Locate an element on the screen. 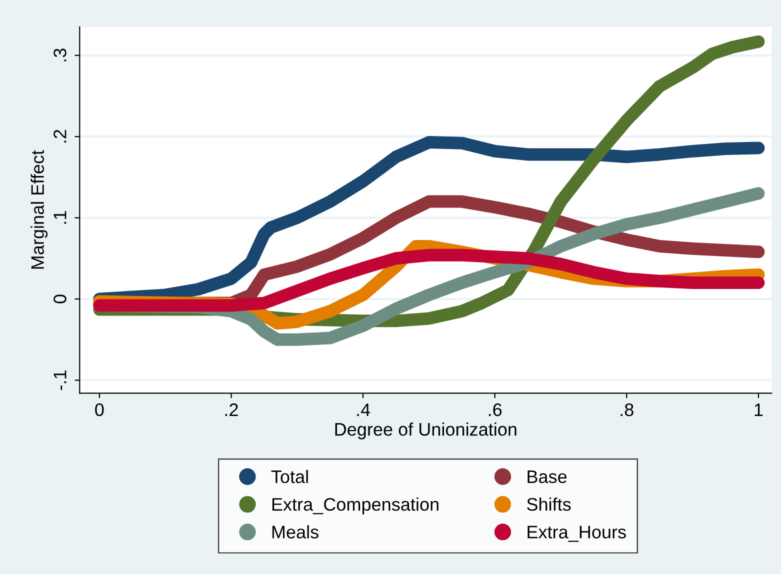 This screenshot has height=574, width=781. legend-label: Extra_Compensation is located at coordinates (355, 506).